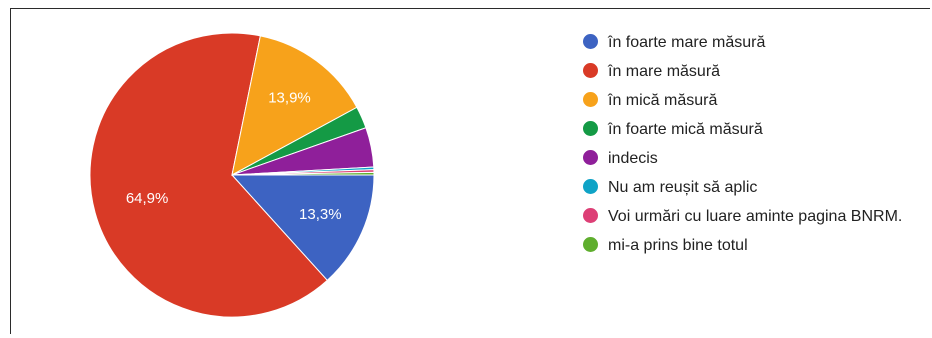  What do you see at coordinates (633, 158) in the screenshot?
I see `legend-label: indecis` at bounding box center [633, 158].